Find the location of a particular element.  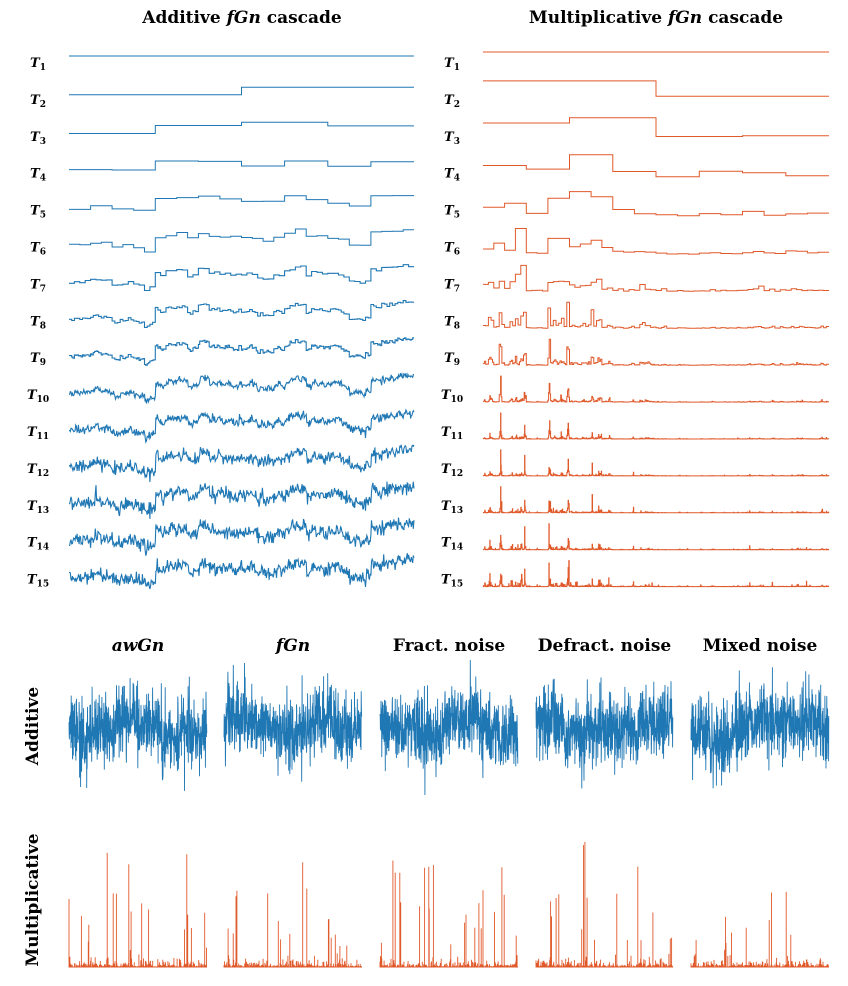

additive-level-label: T1 is located at coordinates (38, 64).